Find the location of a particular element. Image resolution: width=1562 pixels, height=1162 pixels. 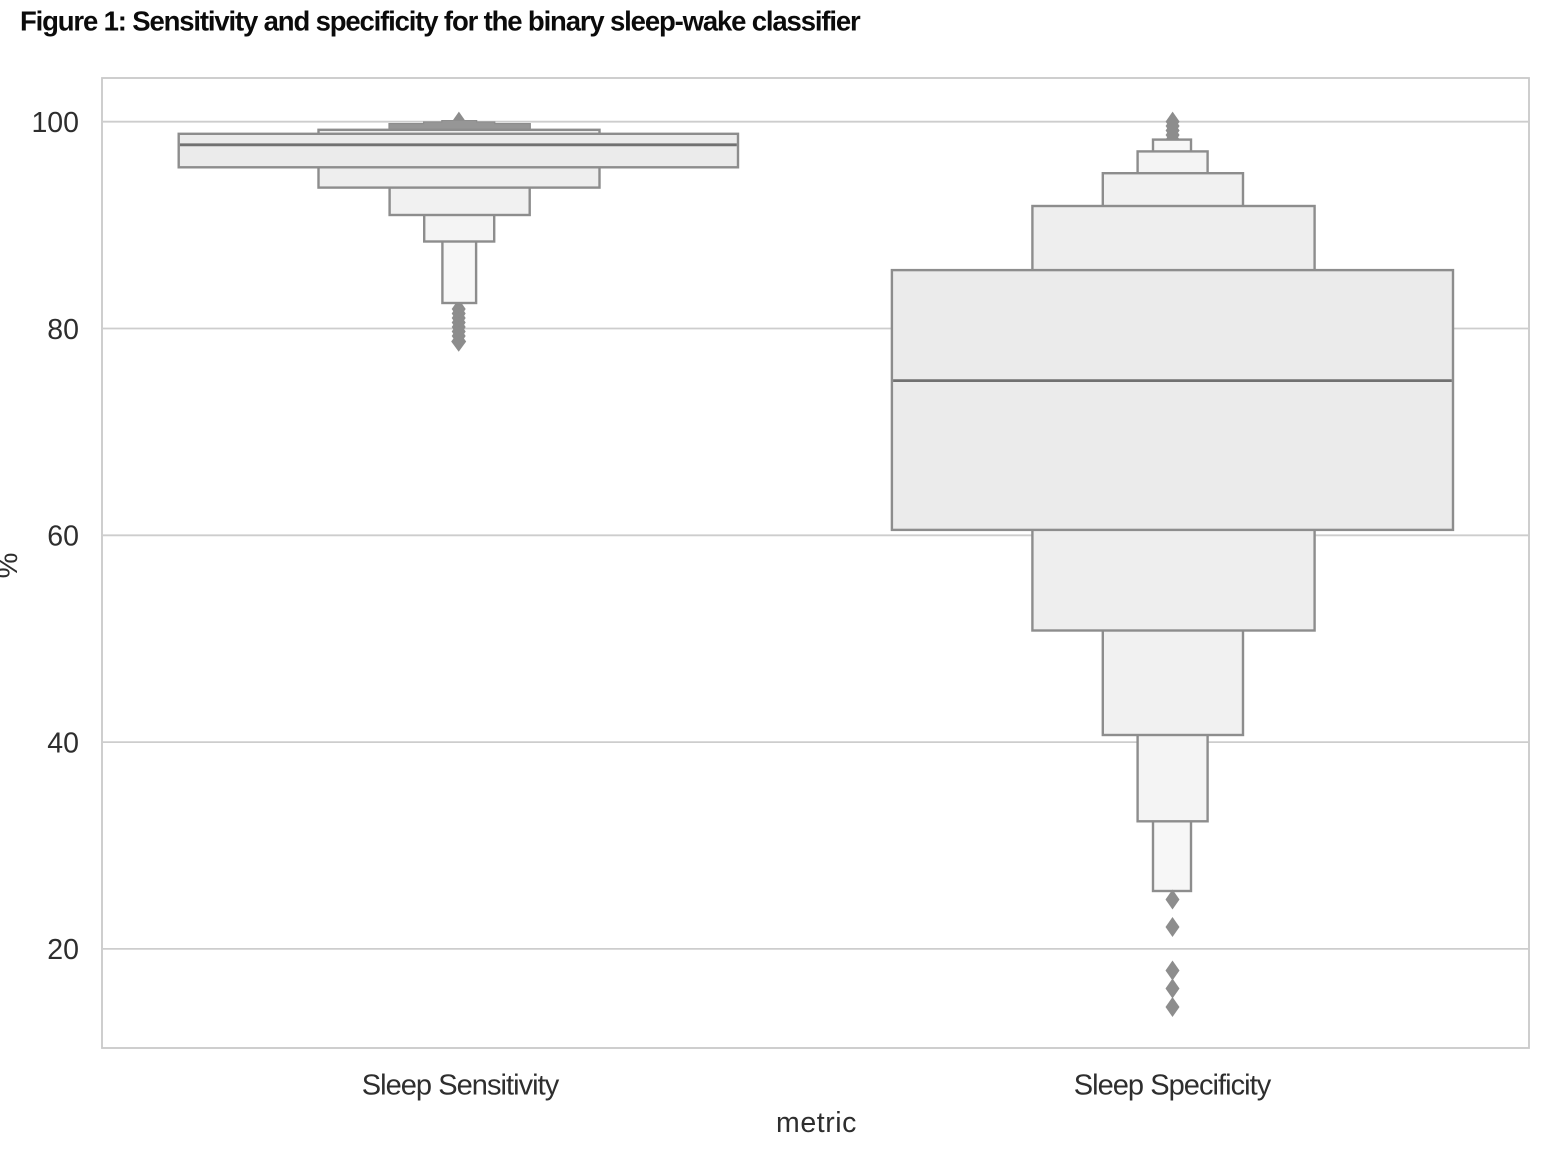

svg-text: 60 is located at coordinates (63, 537).